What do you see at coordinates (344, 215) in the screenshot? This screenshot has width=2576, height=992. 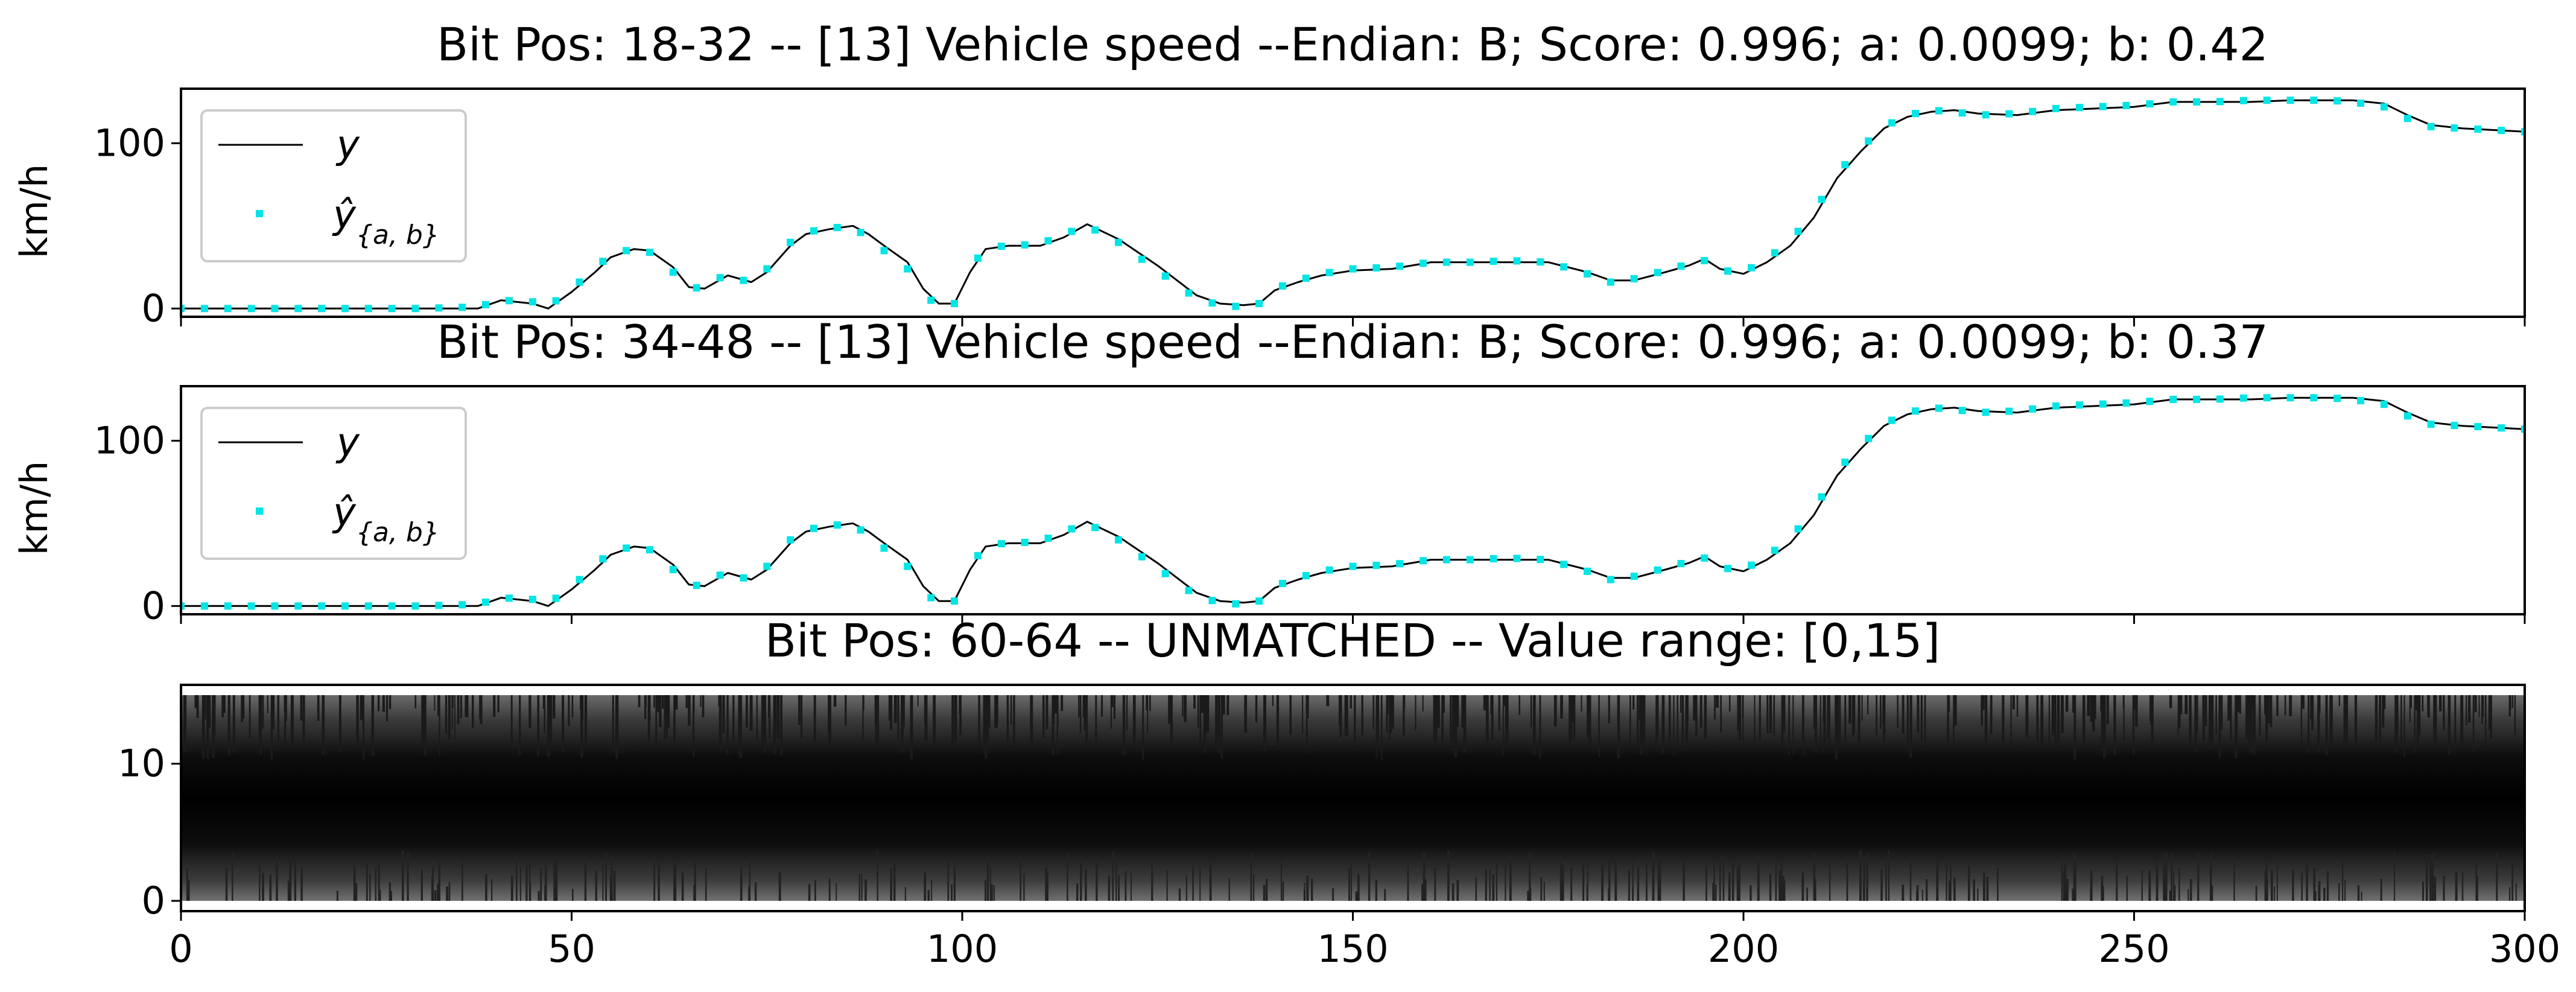 I see `legend-label-yhat-1: ŷ` at bounding box center [344, 215].